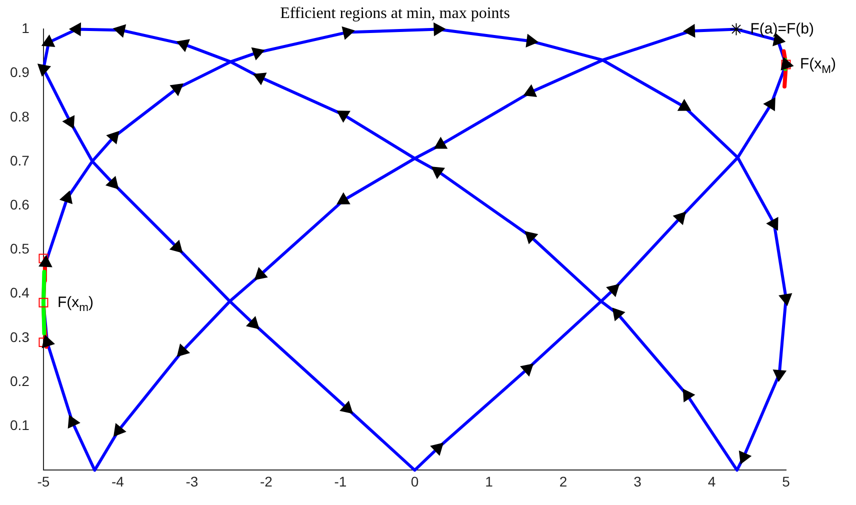  What do you see at coordinates (20, 204) in the screenshot?
I see `y-tick-label: 0.6` at bounding box center [20, 204].